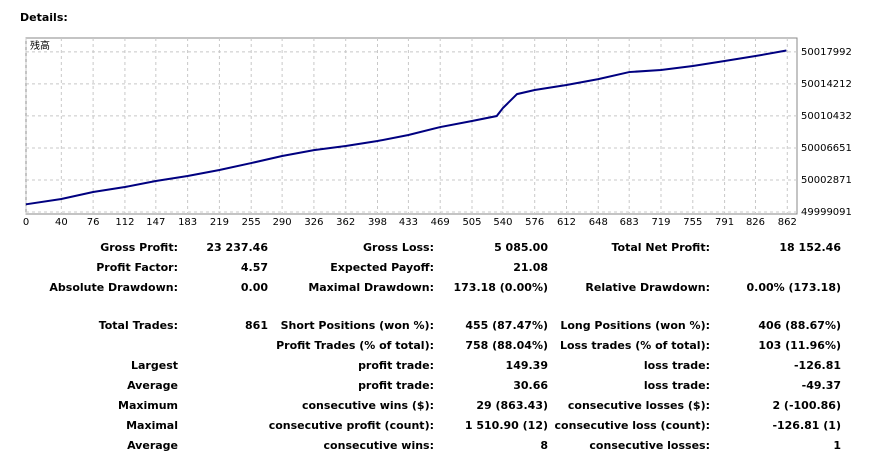 Image resolution: width=871 pixels, height=456 pixels. Describe the element at coordinates (826, 52) in the screenshot. I see `y-tick-label: 50017992` at that location.